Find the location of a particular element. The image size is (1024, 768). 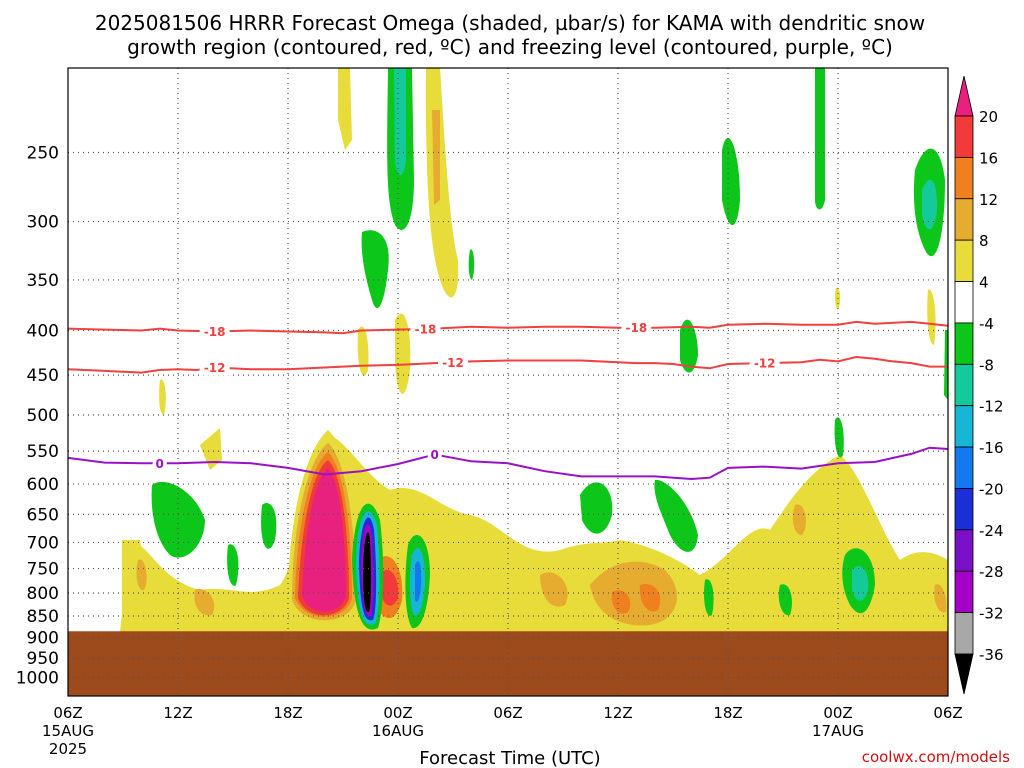

x-axis-label: Forecast Time (UTC) is located at coordinates (509, 758).